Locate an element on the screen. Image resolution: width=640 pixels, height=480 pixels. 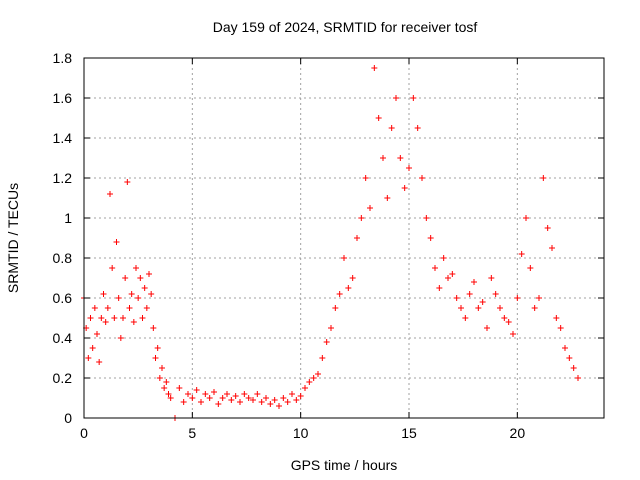
y-tick-label: 1.8 is located at coordinates (63, 58).